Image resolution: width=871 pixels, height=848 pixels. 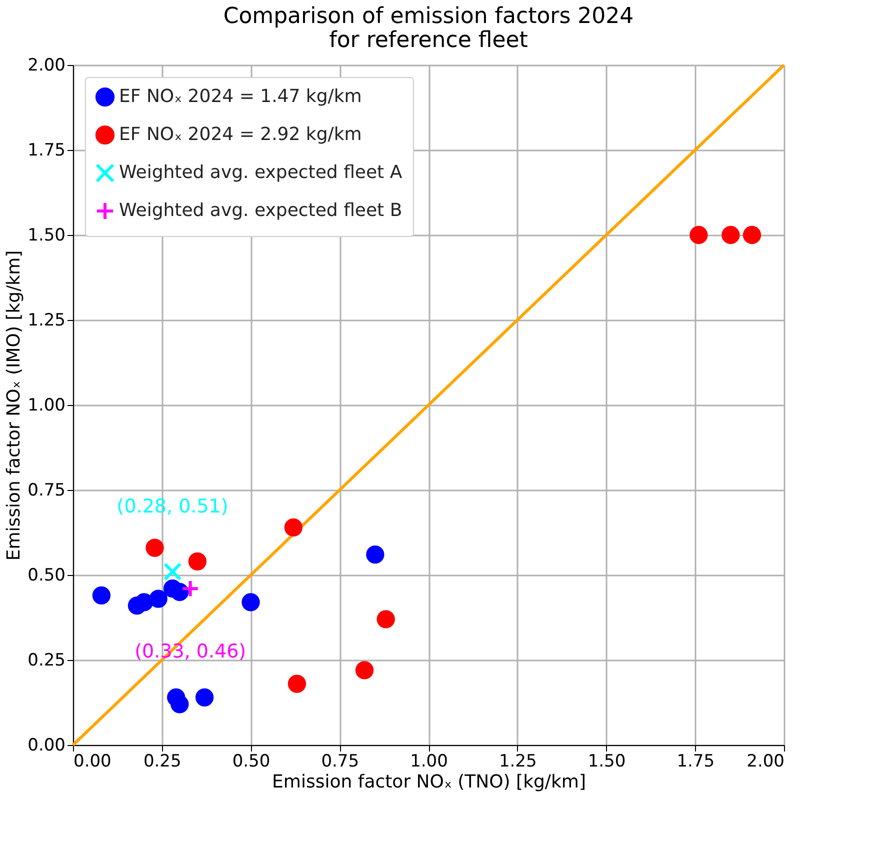 I want to click on y-tick-label: 0.75, so click(x=47, y=490).